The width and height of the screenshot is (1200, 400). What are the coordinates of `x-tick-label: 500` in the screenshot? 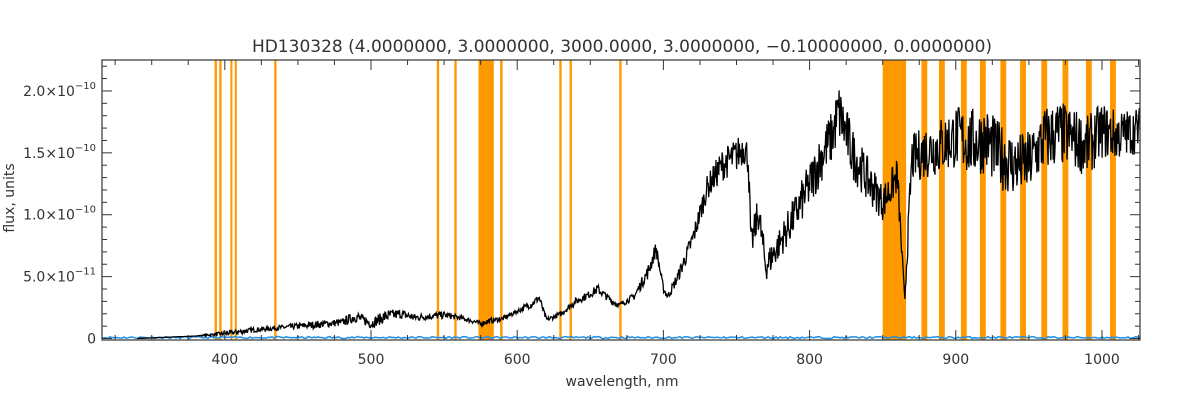 It's located at (371, 360).